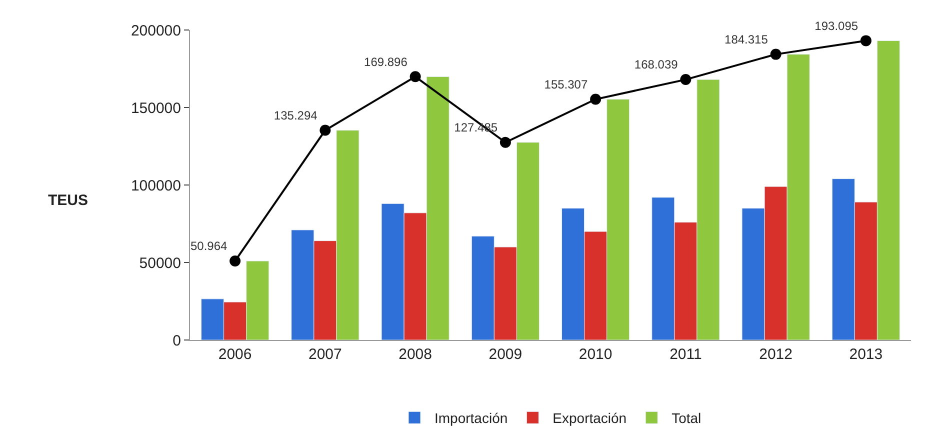 This screenshot has height=446, width=951. I want to click on y-tick-label: 100000, so click(155, 185).